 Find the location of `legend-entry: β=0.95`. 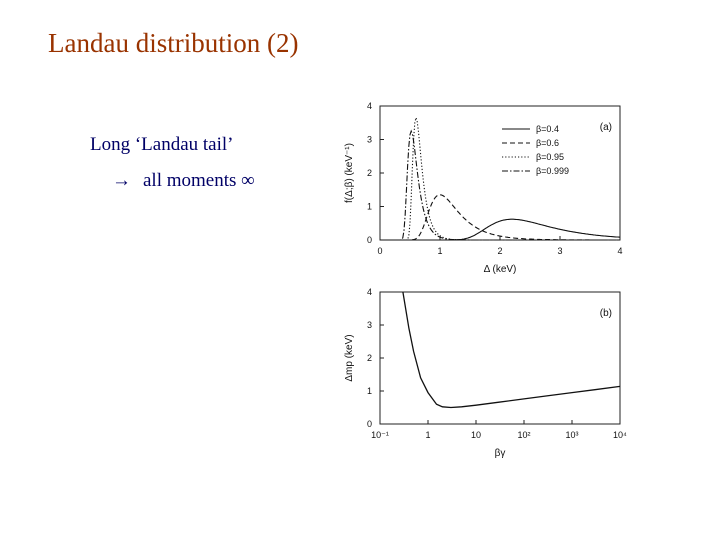

legend-entry: β=0.95 is located at coordinates (550, 157).